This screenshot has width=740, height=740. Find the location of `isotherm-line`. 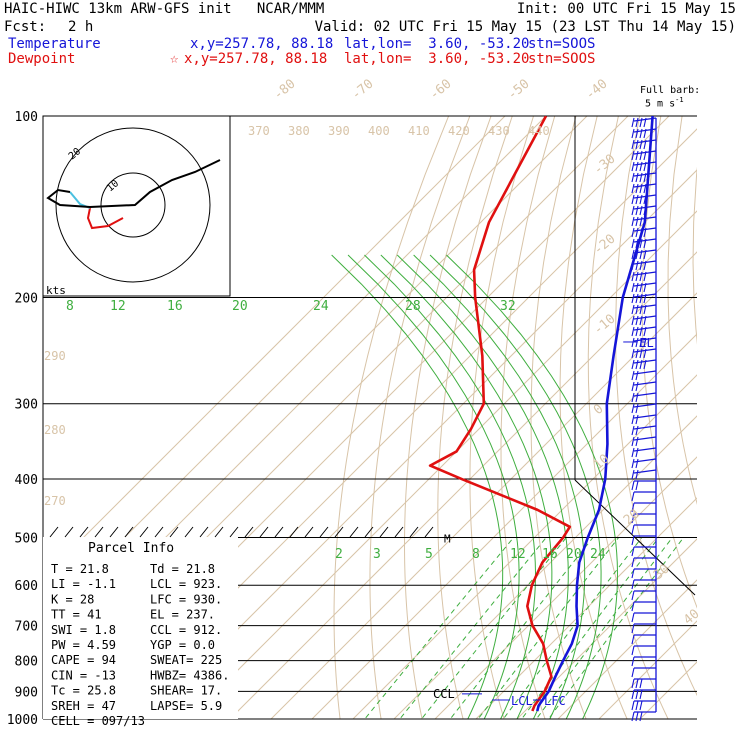

isotherm-line is located at coordinates (565, 587).